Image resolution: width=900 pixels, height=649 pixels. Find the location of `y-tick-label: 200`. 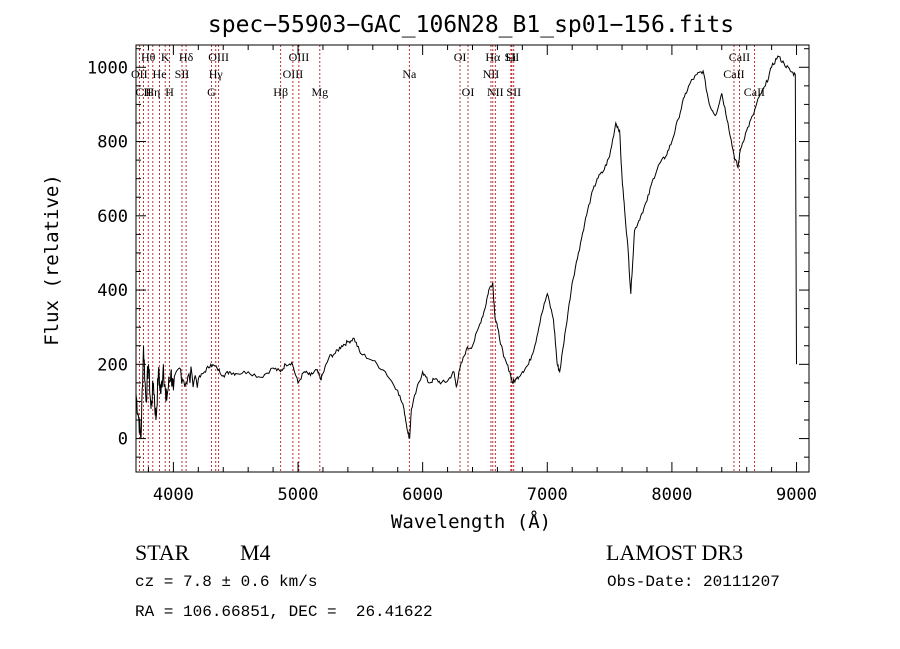

y-tick-label: 200 is located at coordinates (112, 365).